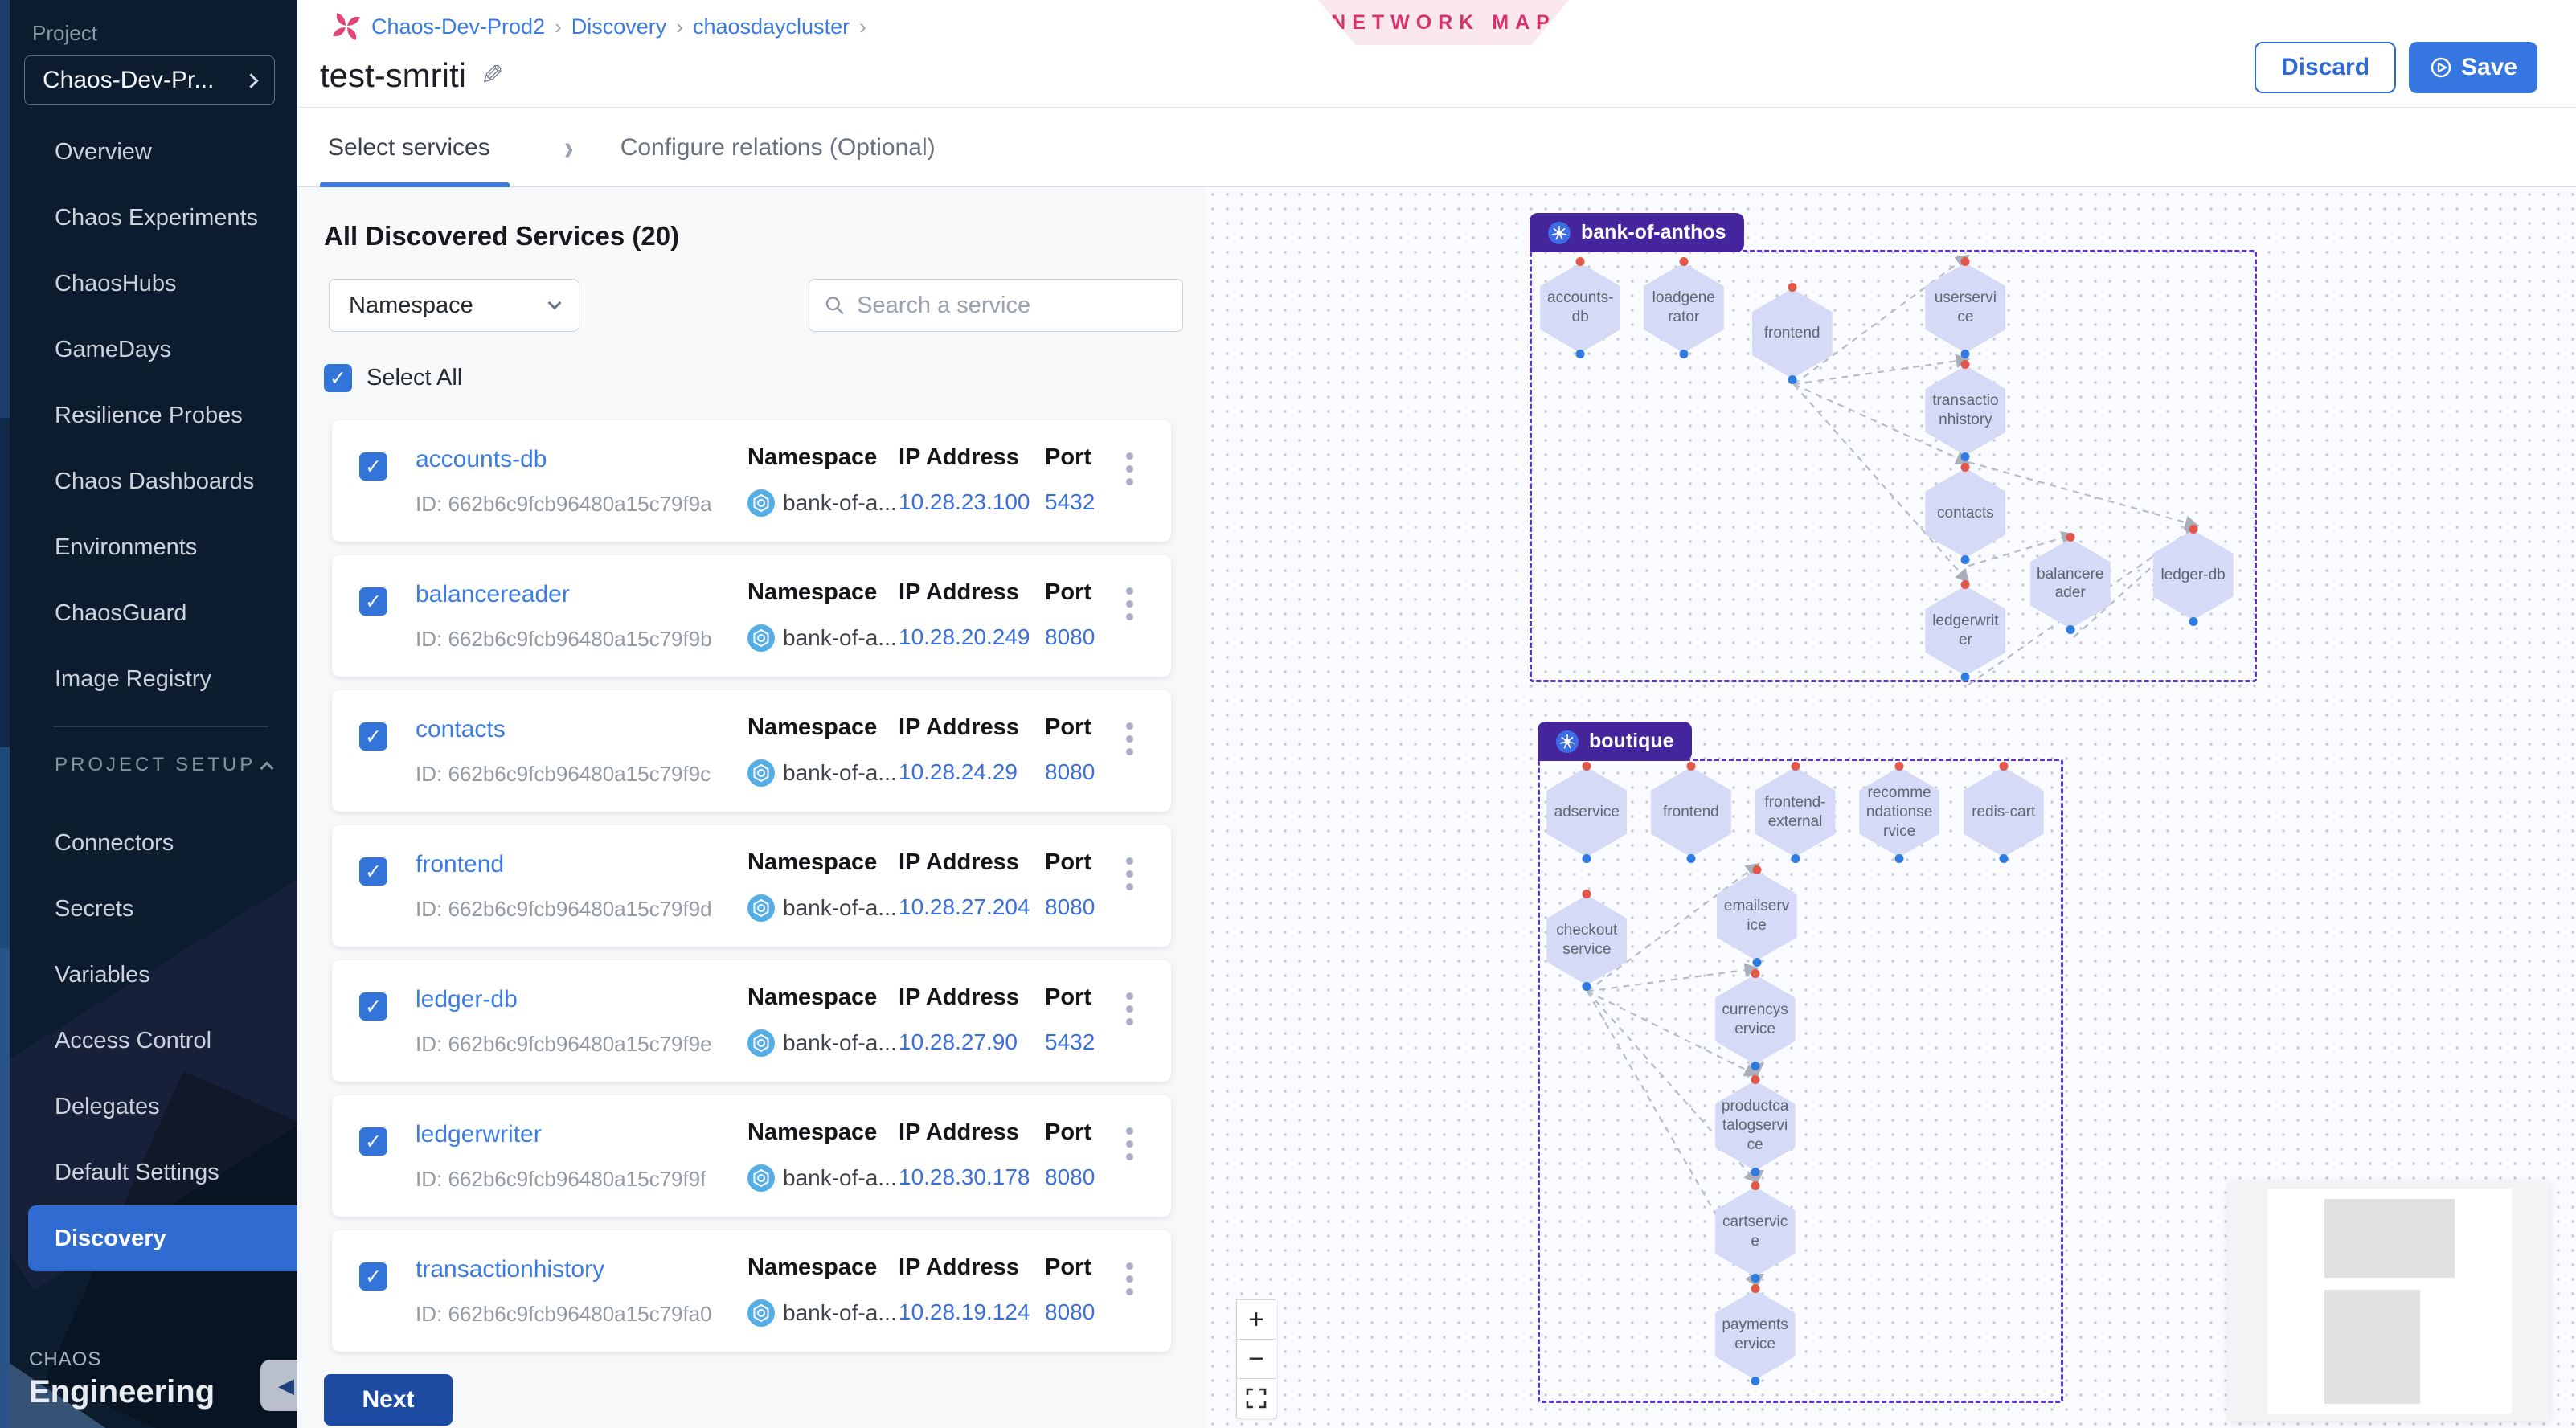  What do you see at coordinates (958, 1041) in the screenshot?
I see `service-ip: 10.28.27.90` at bounding box center [958, 1041].